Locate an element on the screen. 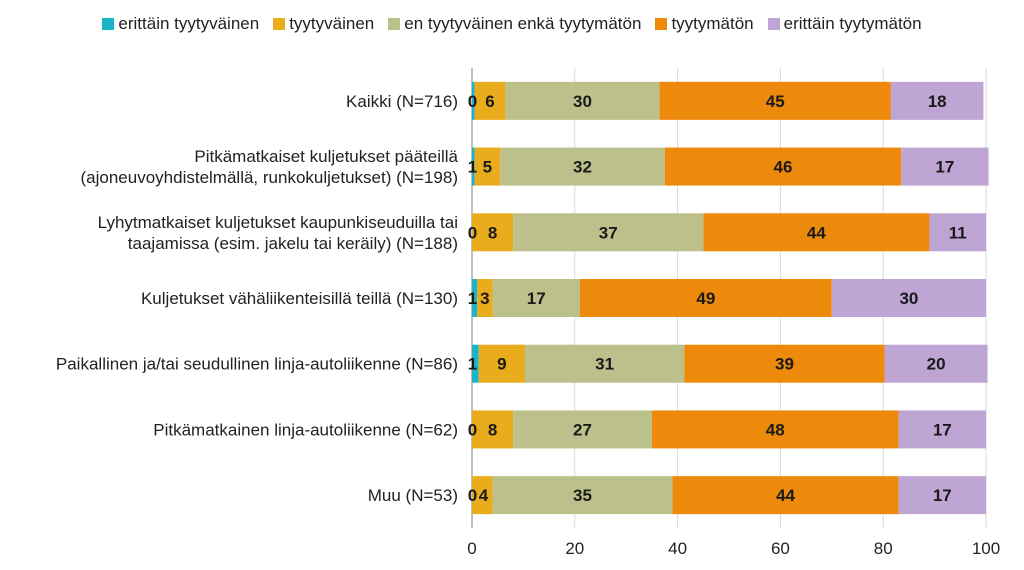  data-label: 18 is located at coordinates (937, 101).